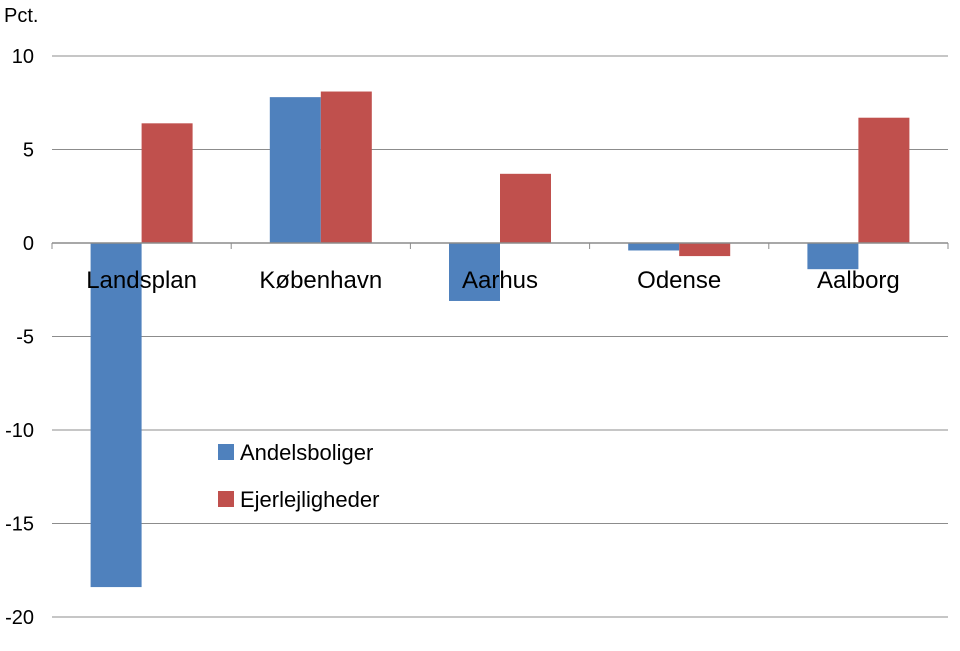 The height and width of the screenshot is (651, 960). I want to click on y-tick-label: -10, so click(19, 431).